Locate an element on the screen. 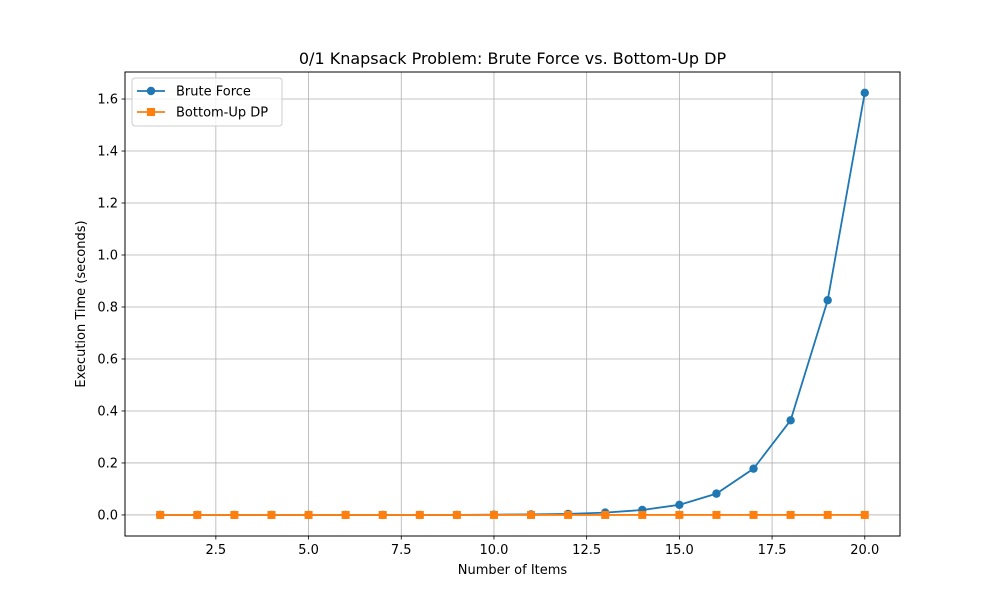 This screenshot has height=600, width=1000. x-tick-label: 15.0 is located at coordinates (679, 550).